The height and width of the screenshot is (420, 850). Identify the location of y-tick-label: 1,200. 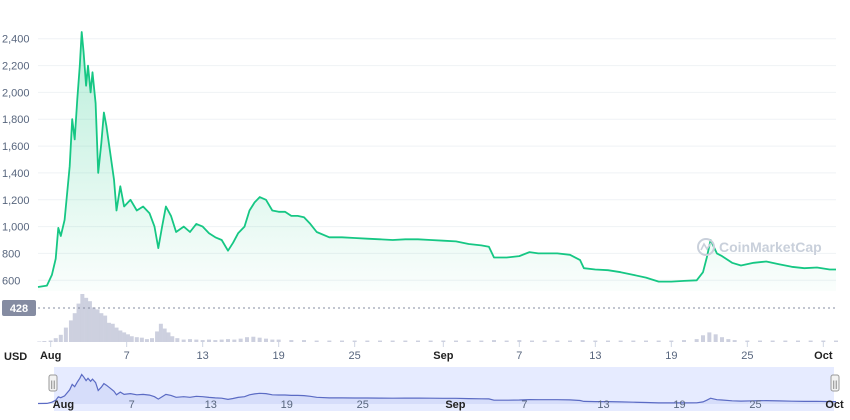
(16, 201).